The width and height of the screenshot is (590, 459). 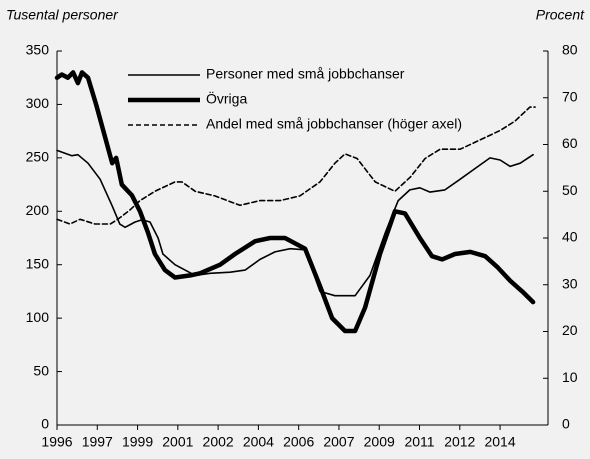 I want to click on y-tick-label: 150, so click(x=38, y=263).